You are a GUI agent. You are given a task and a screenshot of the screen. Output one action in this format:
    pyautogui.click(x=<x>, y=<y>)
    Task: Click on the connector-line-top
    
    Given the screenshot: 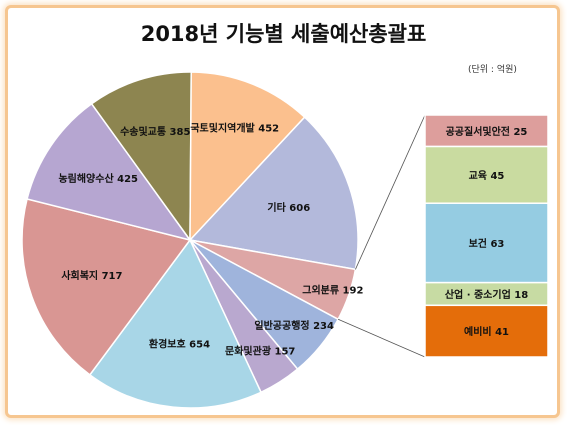 What is the action you would take?
    pyautogui.click(x=390, y=192)
    